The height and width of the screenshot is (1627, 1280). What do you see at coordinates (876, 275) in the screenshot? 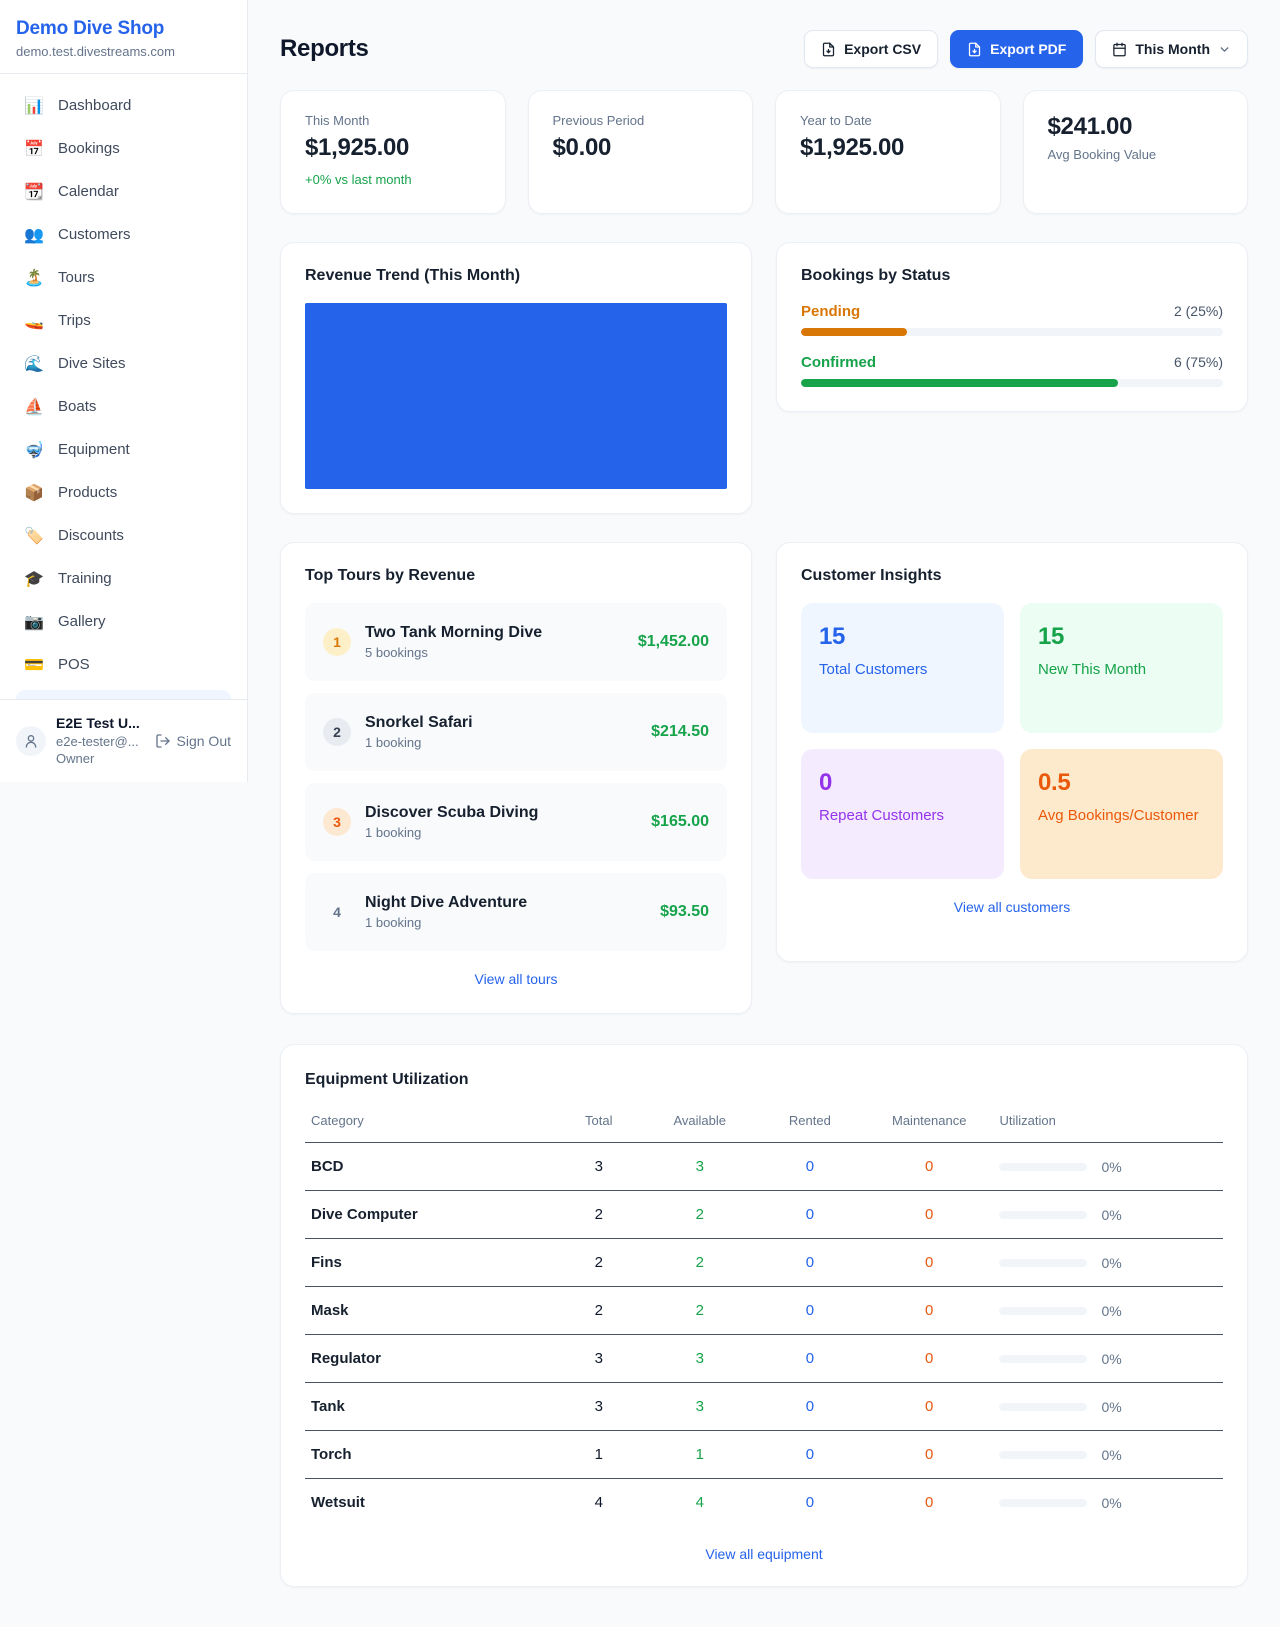
I see `bookings-by-status-title: Bookings by Status` at bounding box center [876, 275].